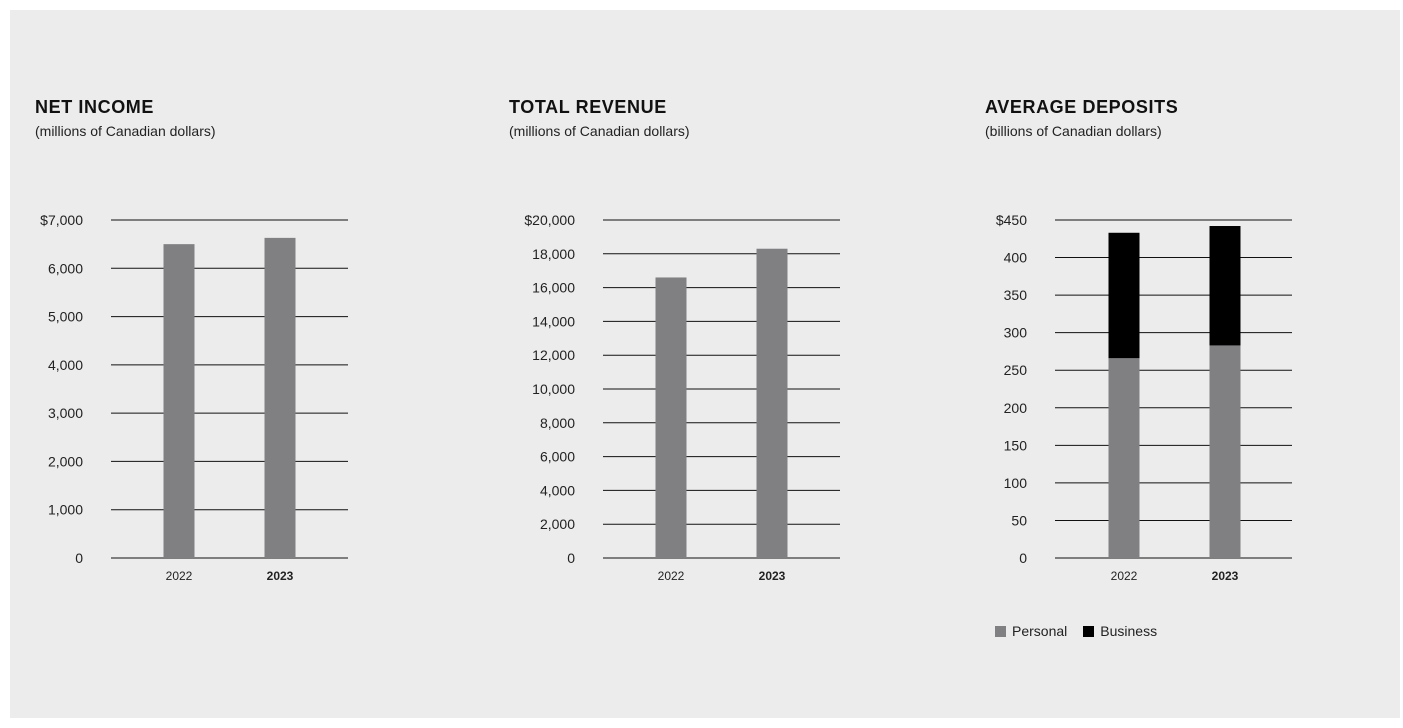  Describe the element at coordinates (65, 510) in the screenshot. I see `y-tick-label: 1,000` at that location.